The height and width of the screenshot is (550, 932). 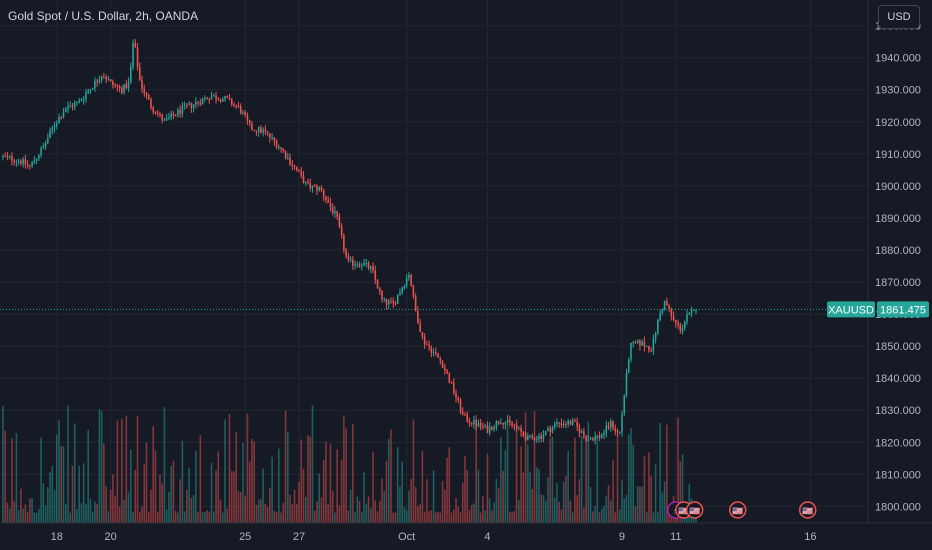 What do you see at coordinates (110, 537) in the screenshot?
I see `time-axis-label: 20` at bounding box center [110, 537].